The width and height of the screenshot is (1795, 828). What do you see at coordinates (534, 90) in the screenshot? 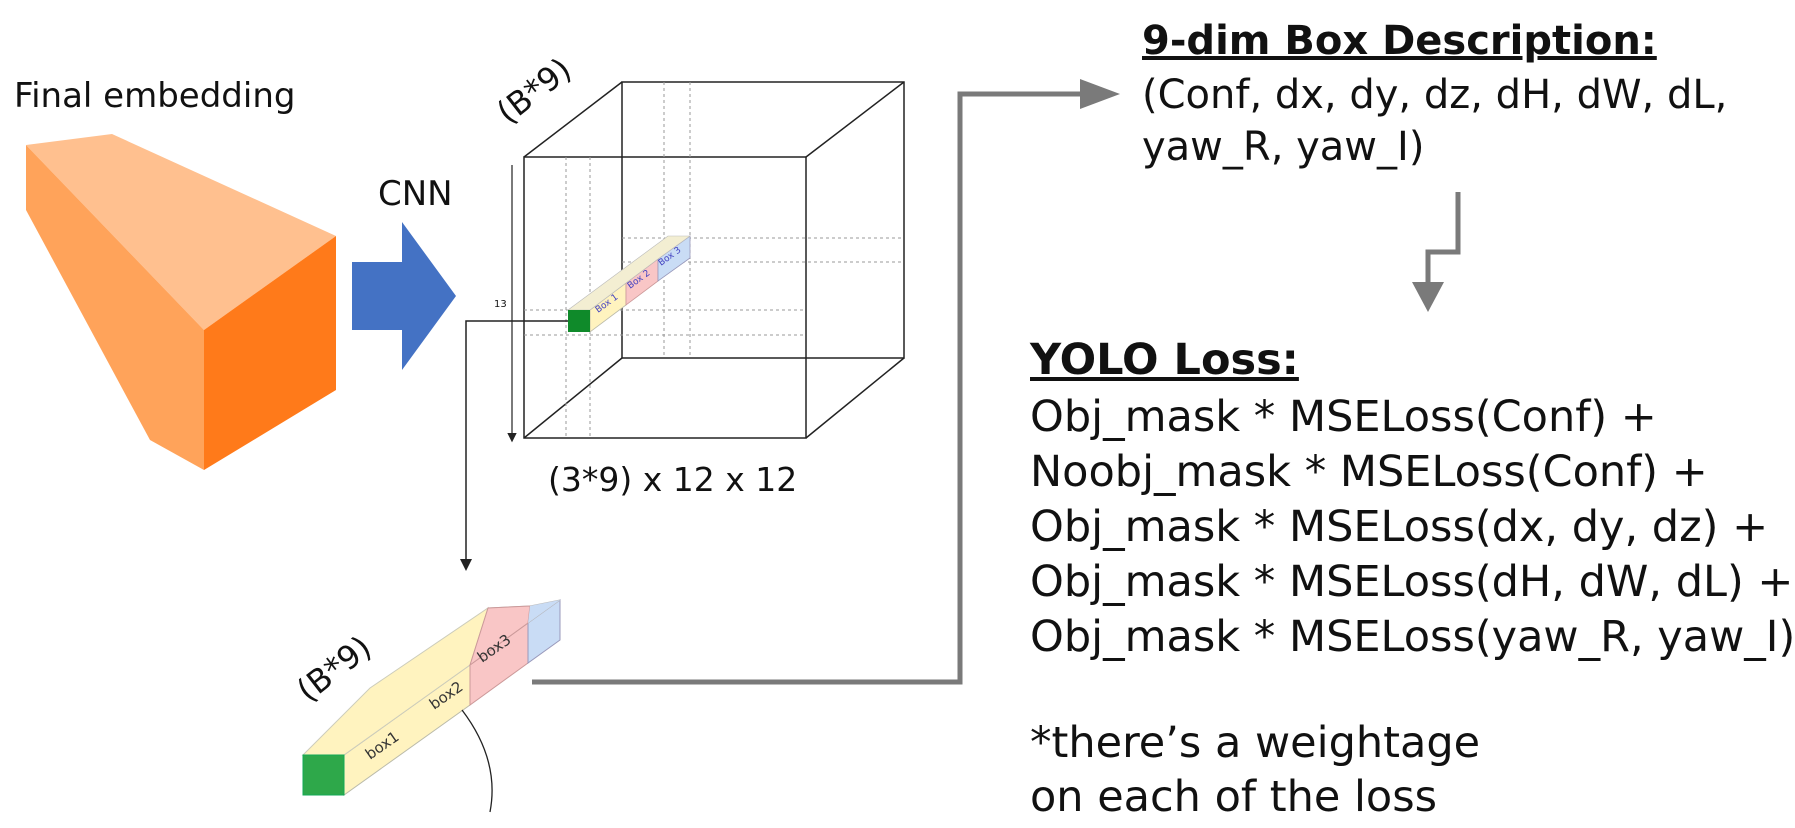
I see `cube-depth-label: (B*9)` at bounding box center [534, 90].